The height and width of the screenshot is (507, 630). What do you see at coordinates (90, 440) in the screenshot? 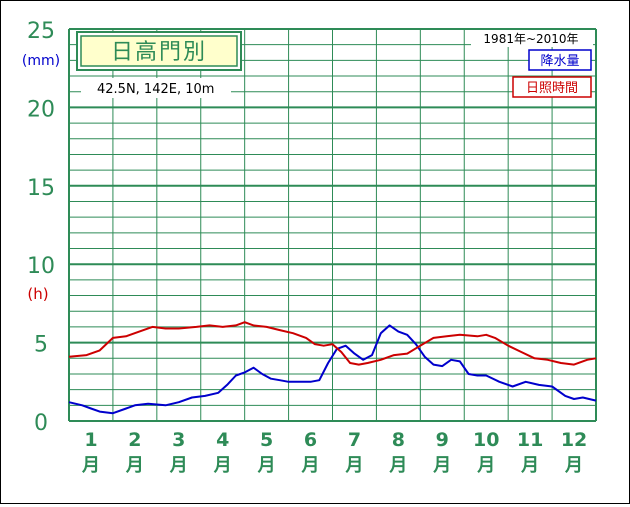
I see `x-tick-month-number: 1` at bounding box center [90, 440].